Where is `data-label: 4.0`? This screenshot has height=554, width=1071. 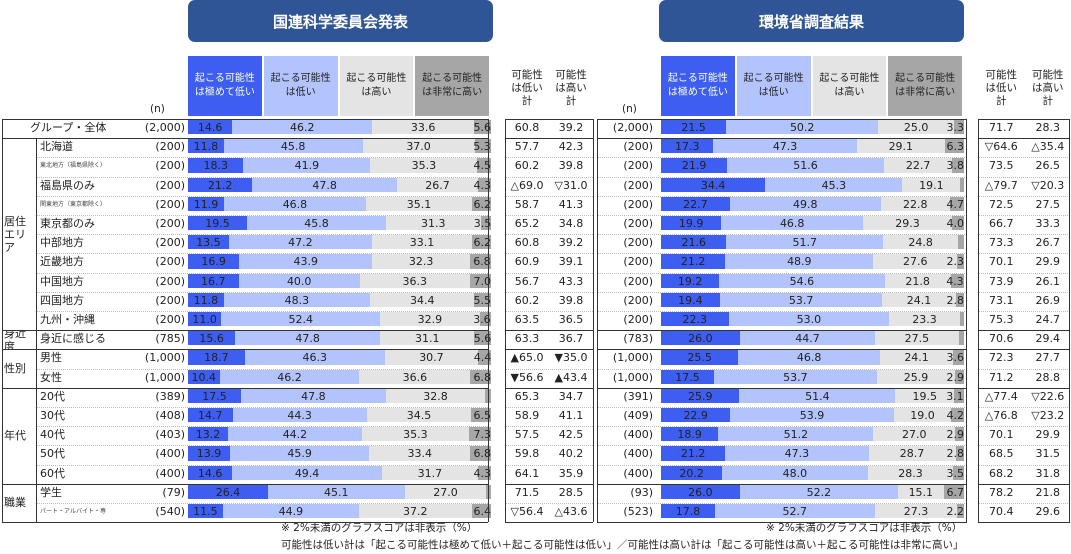 data-label: 4.0 is located at coordinates (955, 223).